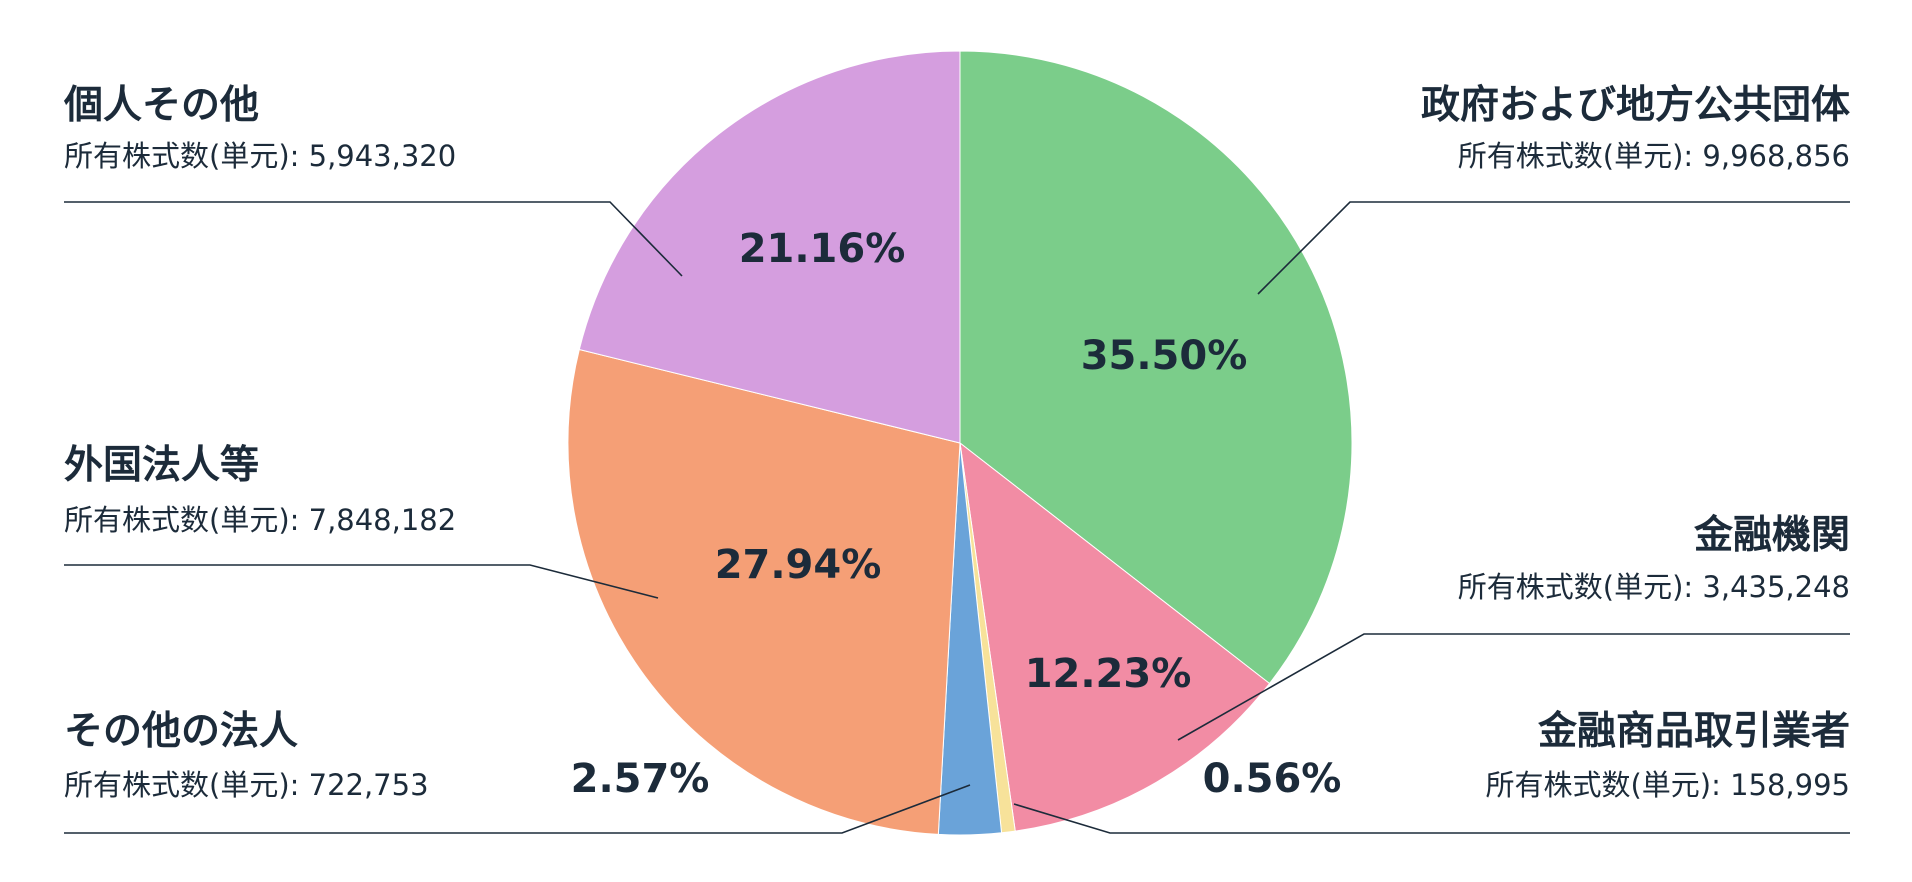 The width and height of the screenshot is (1912, 882). What do you see at coordinates (246, 785) in the screenshot?
I see `category-shares-3: 所有株式数(単元): 722,753` at bounding box center [246, 785].